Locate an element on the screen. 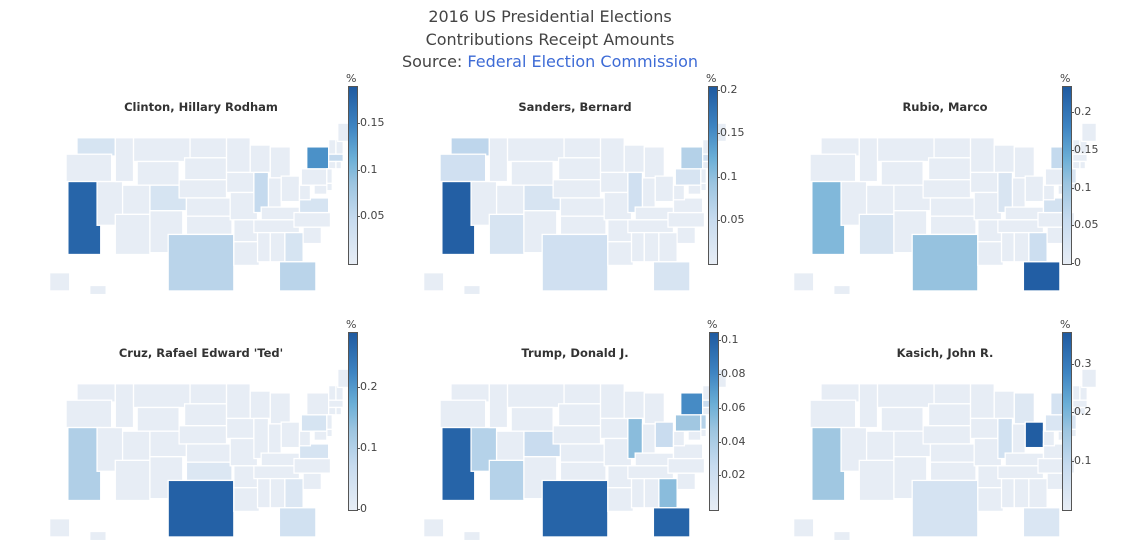 Image resolution: width=1134 pixels, height=551 pixels. state-me is located at coordinates (1089, 132).